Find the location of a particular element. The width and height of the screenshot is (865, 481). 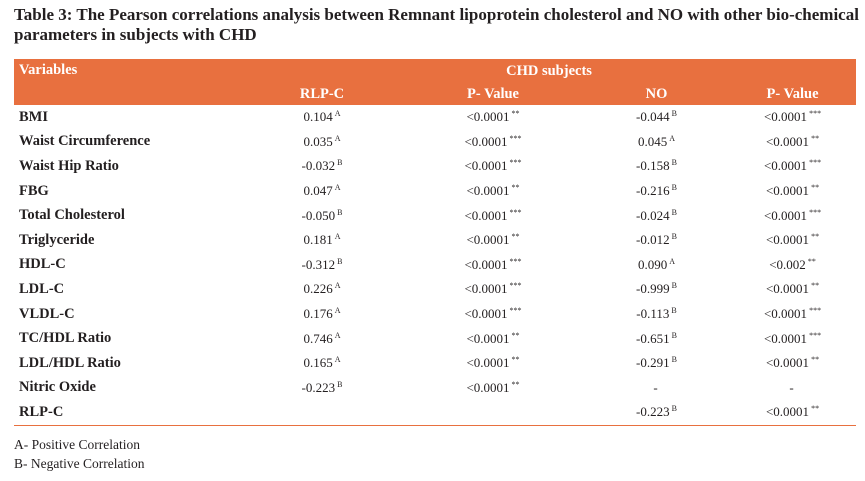

row-name: LDL-C is located at coordinates (128, 289).